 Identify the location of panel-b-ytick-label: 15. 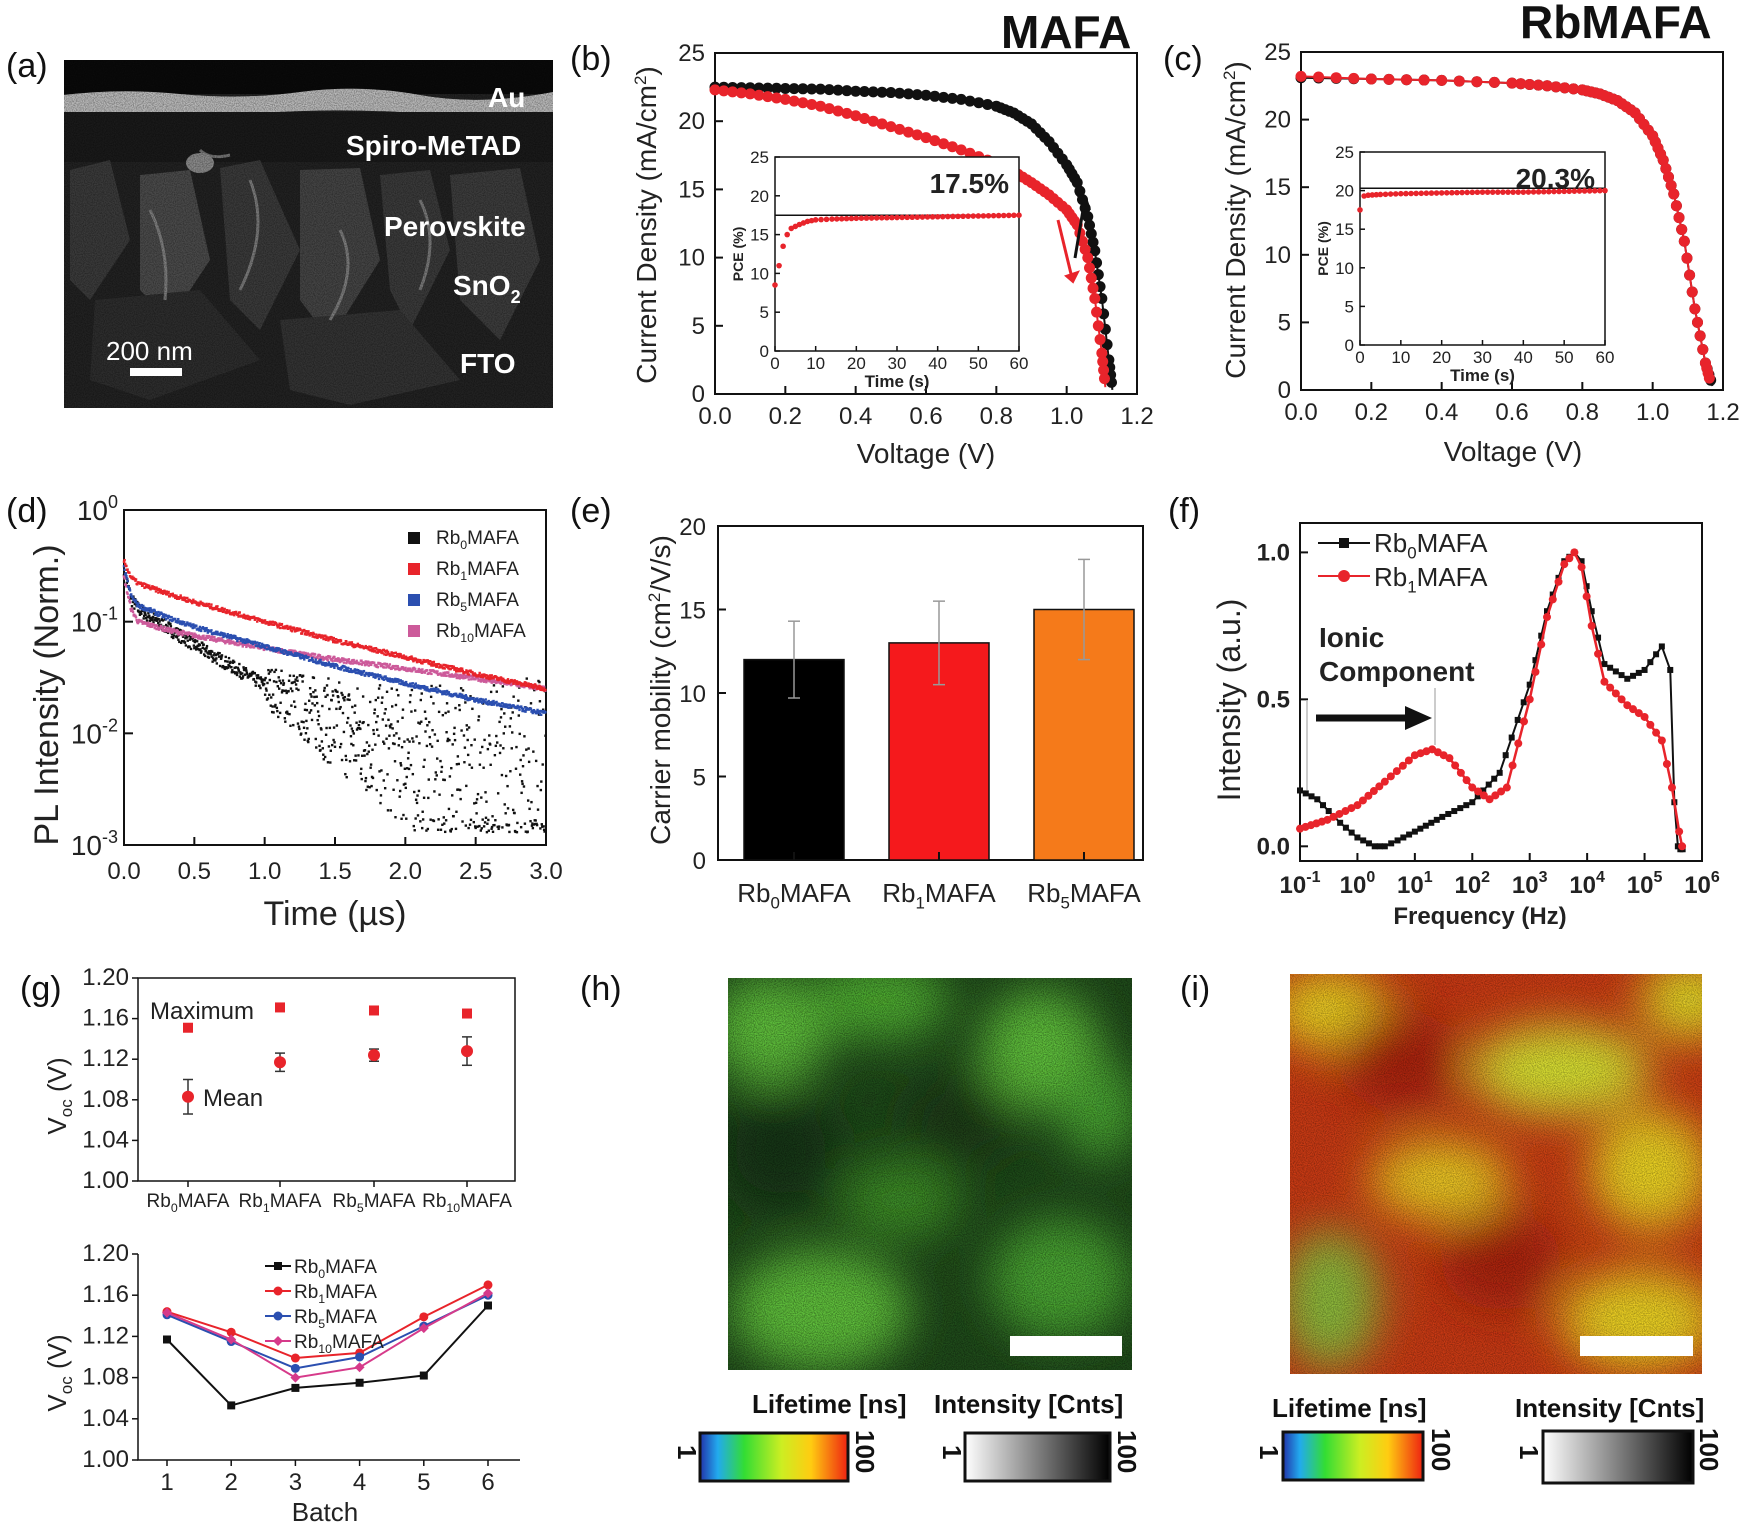
(691, 189).